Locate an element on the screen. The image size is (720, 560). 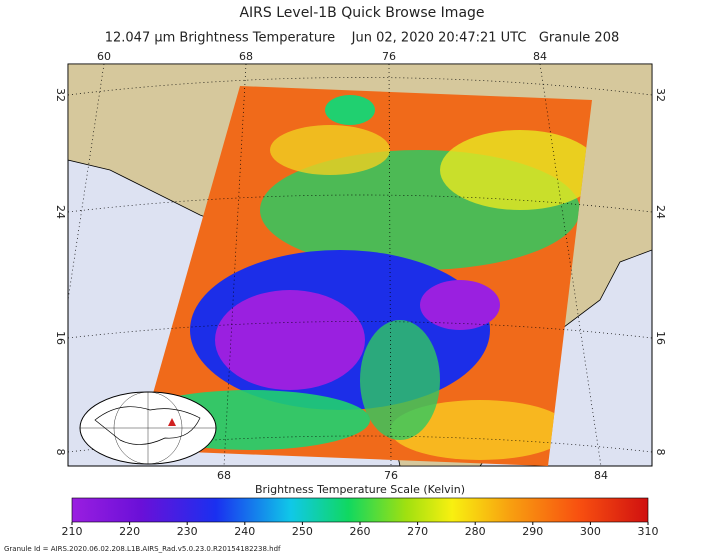
colorbar-label: 280 is located at coordinates (475, 531).